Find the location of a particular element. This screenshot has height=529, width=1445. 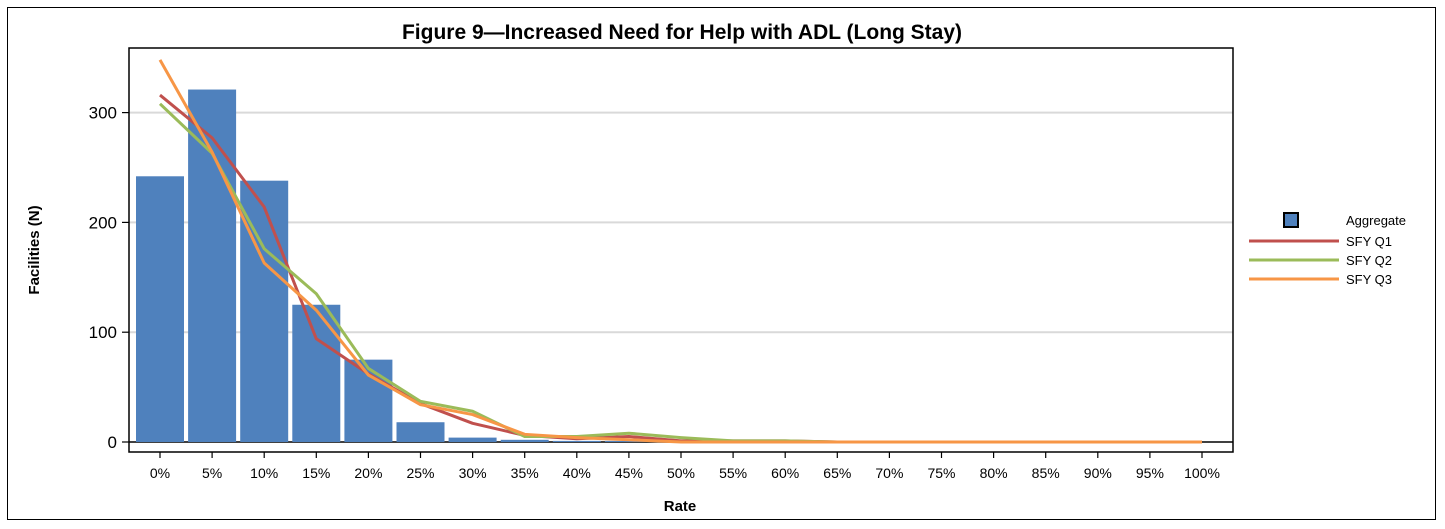

x-tick-label: 85% is located at coordinates (1046, 473).